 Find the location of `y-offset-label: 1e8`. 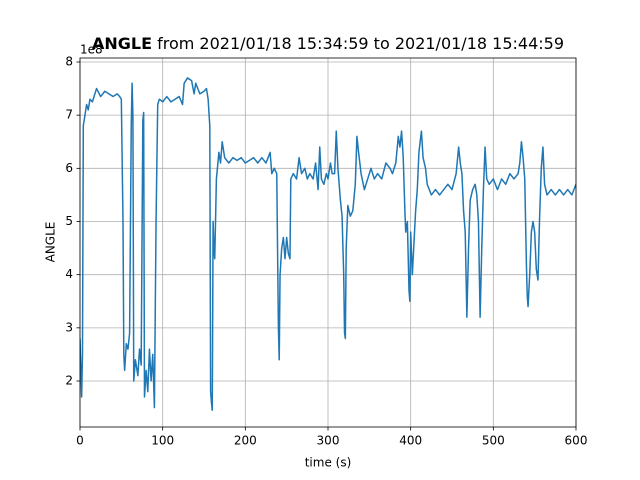

y-offset-label: 1e8 is located at coordinates (91, 50).